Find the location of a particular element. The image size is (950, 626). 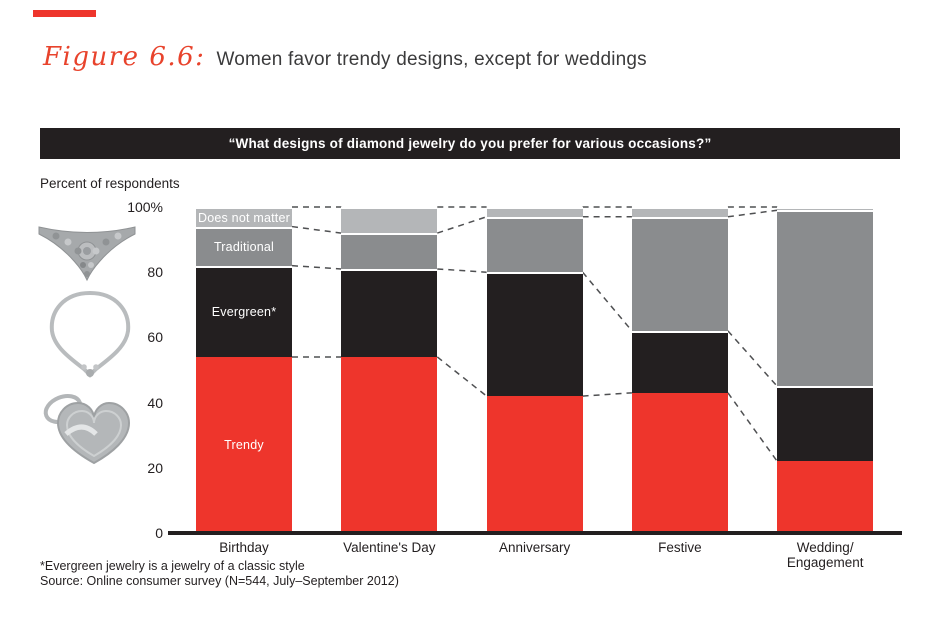

category-label-valentine-s-day: Valentine's Day is located at coordinates (389, 547).